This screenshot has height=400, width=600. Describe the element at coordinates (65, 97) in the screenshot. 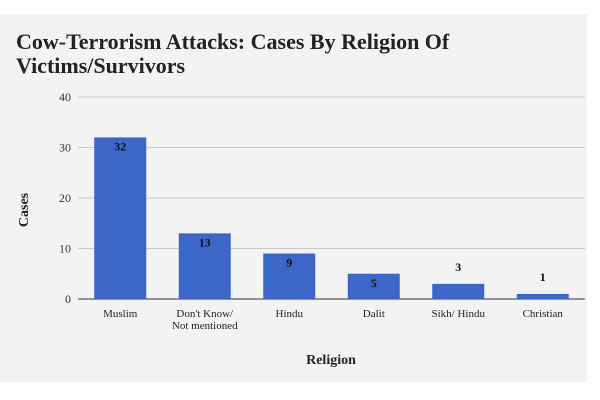

I see `y-tick-label: 40` at that location.